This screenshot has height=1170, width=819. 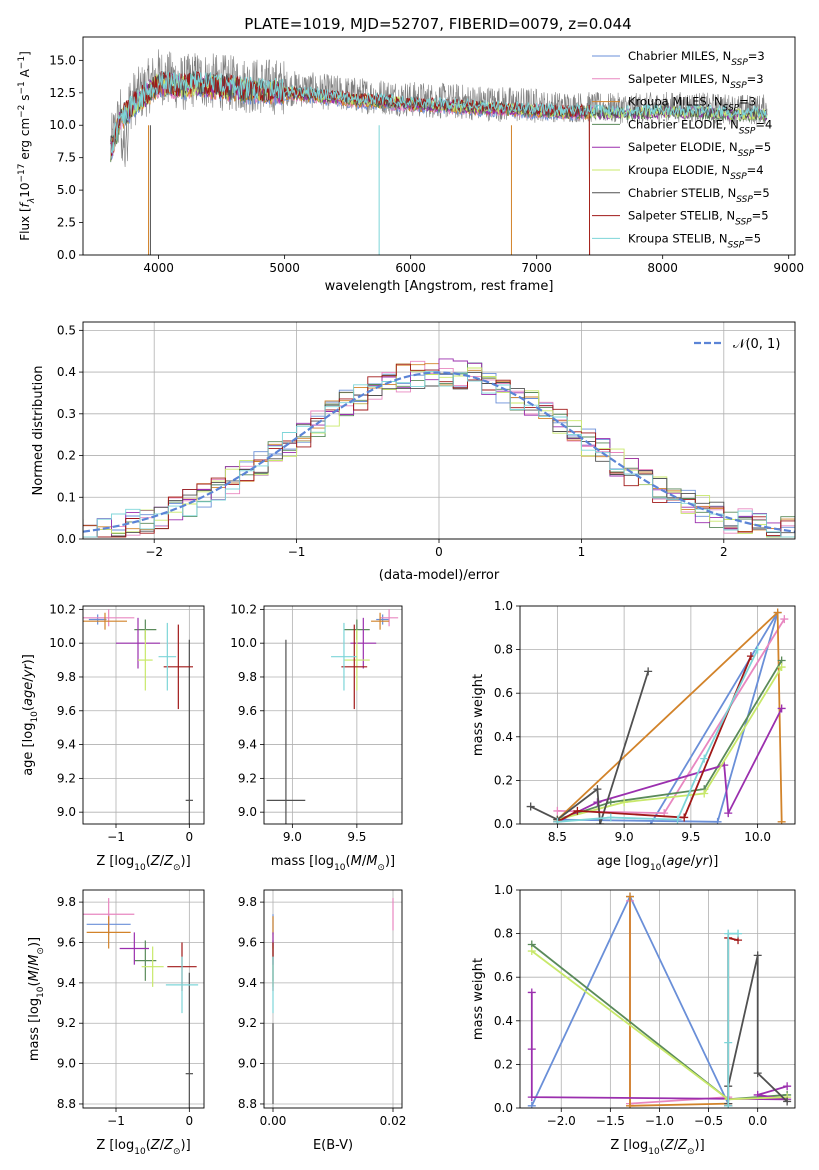 I want to click on x-tick-label: −1, so click(x=116, y=1121).